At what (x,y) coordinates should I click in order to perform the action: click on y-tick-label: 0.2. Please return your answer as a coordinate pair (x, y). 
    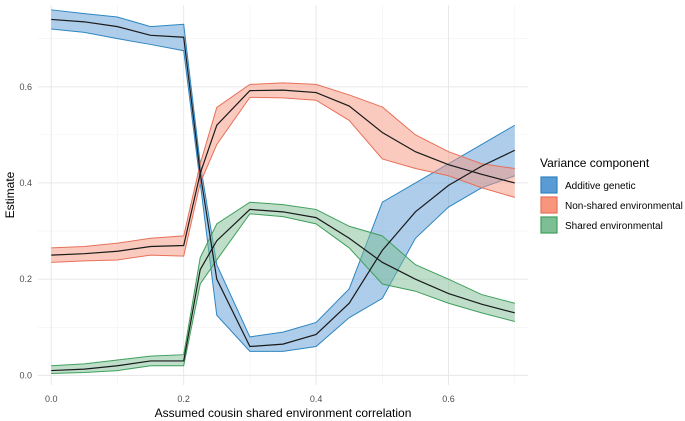
    Looking at the image, I should click on (25, 279).